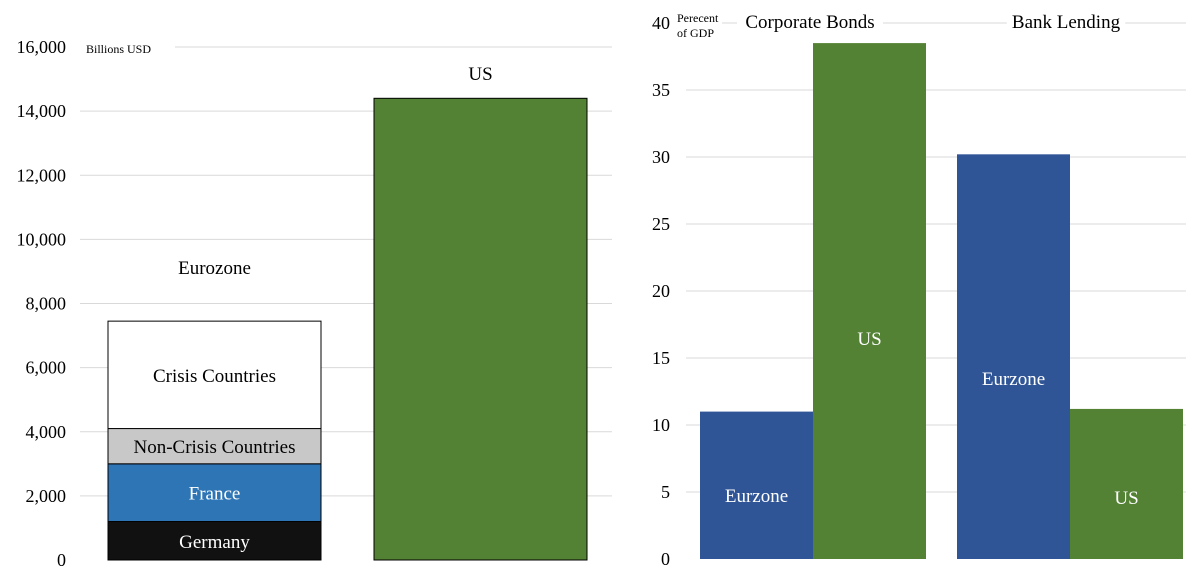  I want to click on y-tick-label: 2,000, so click(46, 496).